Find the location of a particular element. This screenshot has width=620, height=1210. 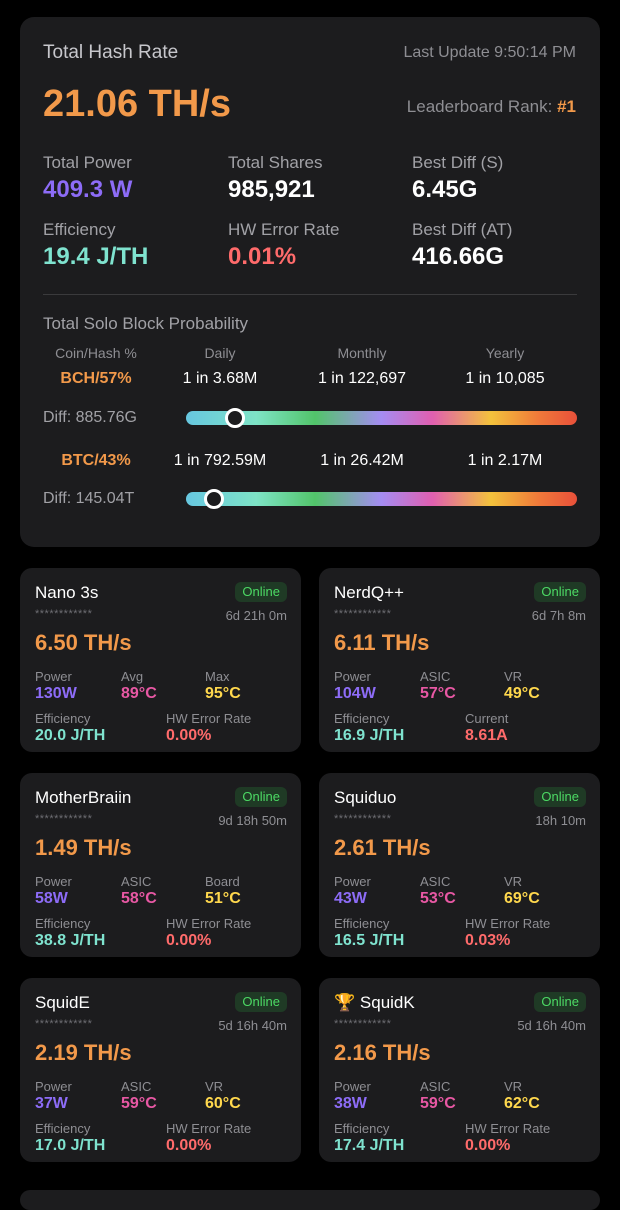

best-diff-s-label: Best Diff (S) is located at coordinates (458, 162).